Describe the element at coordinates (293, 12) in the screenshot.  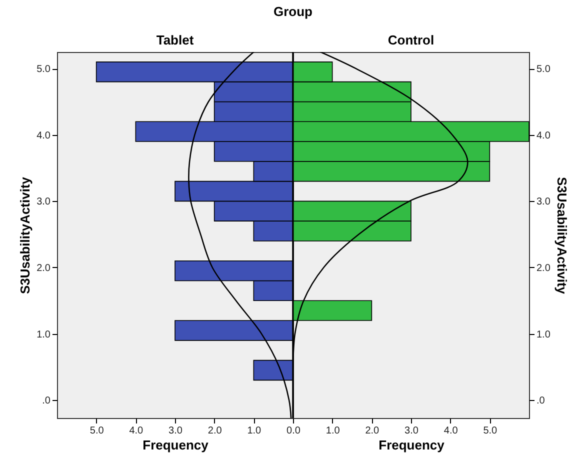
I see `text: Group` at that location.